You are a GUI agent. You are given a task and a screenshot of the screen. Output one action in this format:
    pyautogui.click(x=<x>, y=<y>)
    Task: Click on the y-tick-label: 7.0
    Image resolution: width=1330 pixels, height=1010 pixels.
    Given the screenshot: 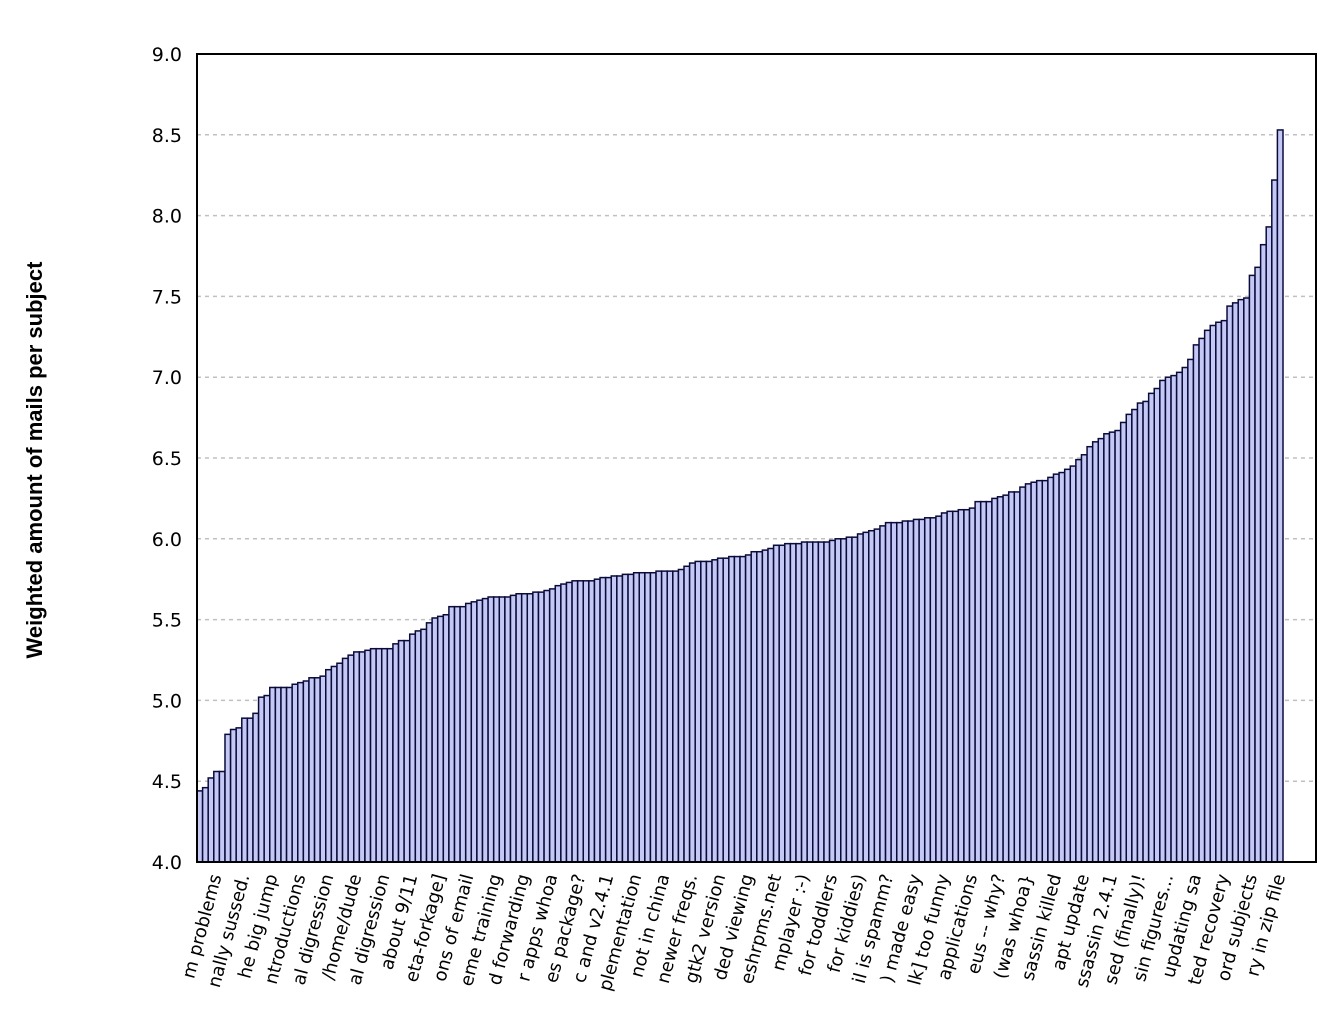 What is the action you would take?
    pyautogui.click(x=167, y=378)
    